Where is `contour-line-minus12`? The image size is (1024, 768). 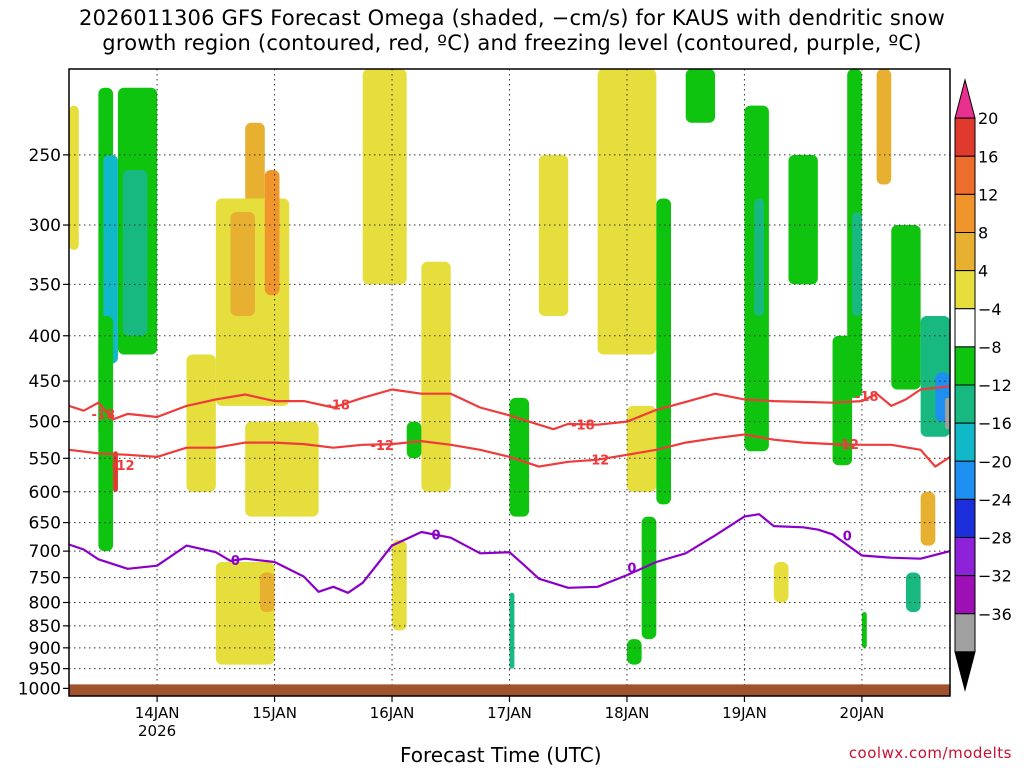
contour-line-minus12 is located at coordinates (509, 450).